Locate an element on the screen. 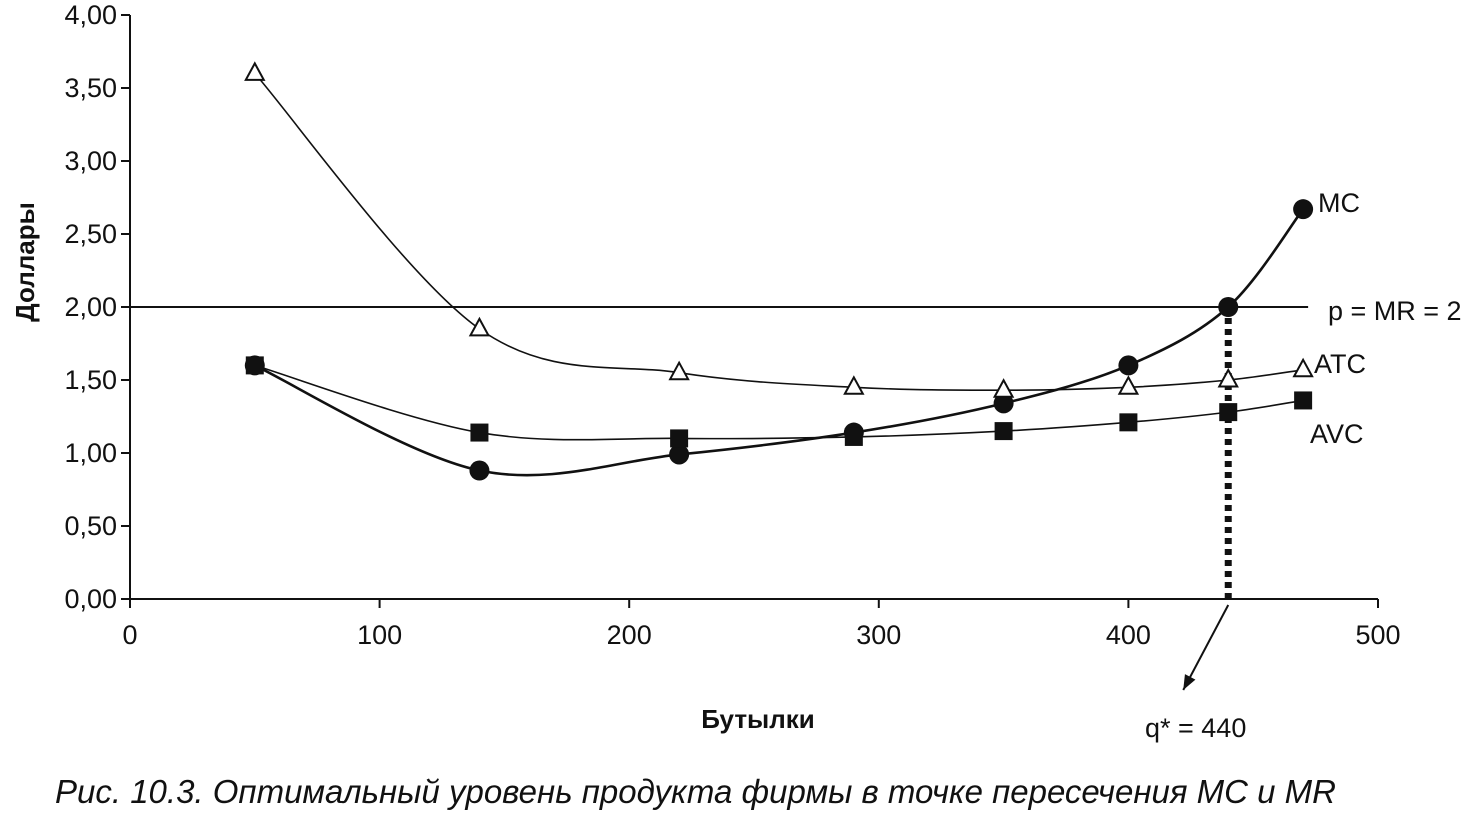 The image size is (1473, 816). y-tick-label: 3,00 is located at coordinates (90, 161).